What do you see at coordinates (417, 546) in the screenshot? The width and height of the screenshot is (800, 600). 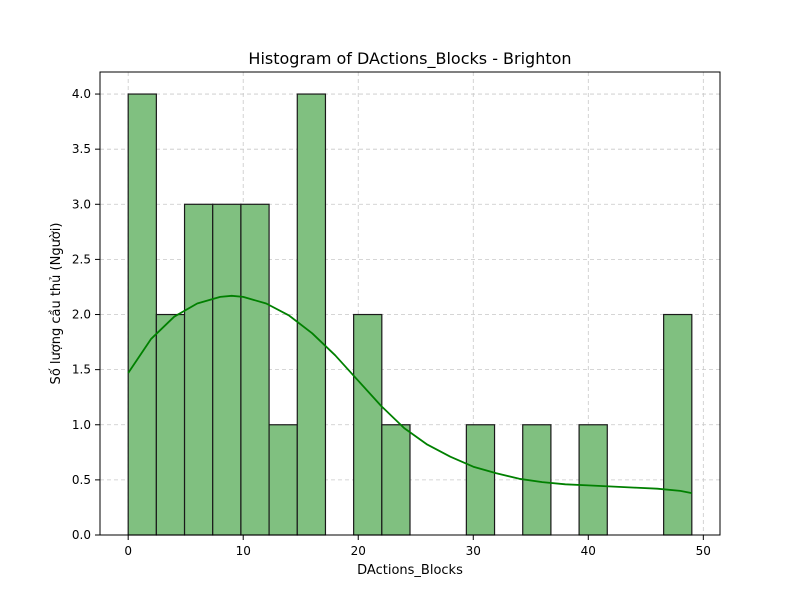 I see `x-axis-ticks: 0 10 20 30 40 50` at bounding box center [417, 546].